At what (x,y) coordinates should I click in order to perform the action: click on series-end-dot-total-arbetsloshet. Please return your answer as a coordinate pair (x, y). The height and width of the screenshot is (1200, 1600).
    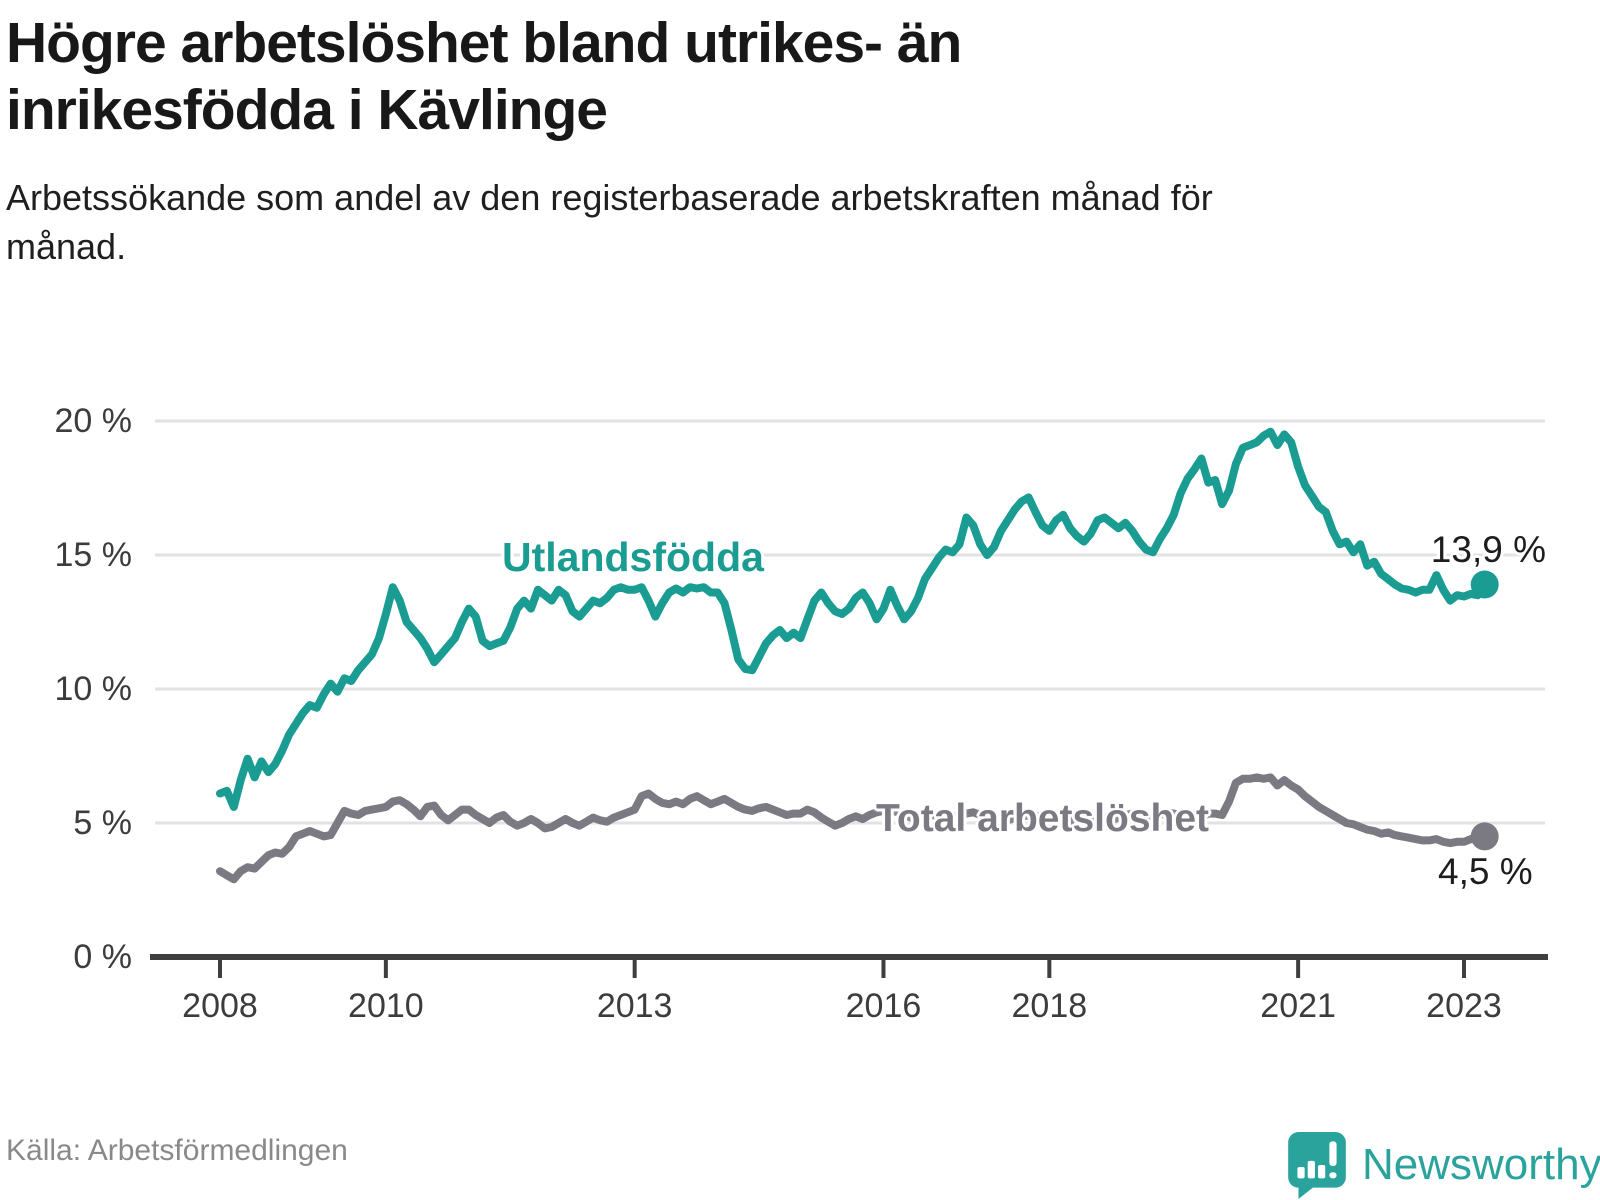
    Looking at the image, I should click on (1484, 836).